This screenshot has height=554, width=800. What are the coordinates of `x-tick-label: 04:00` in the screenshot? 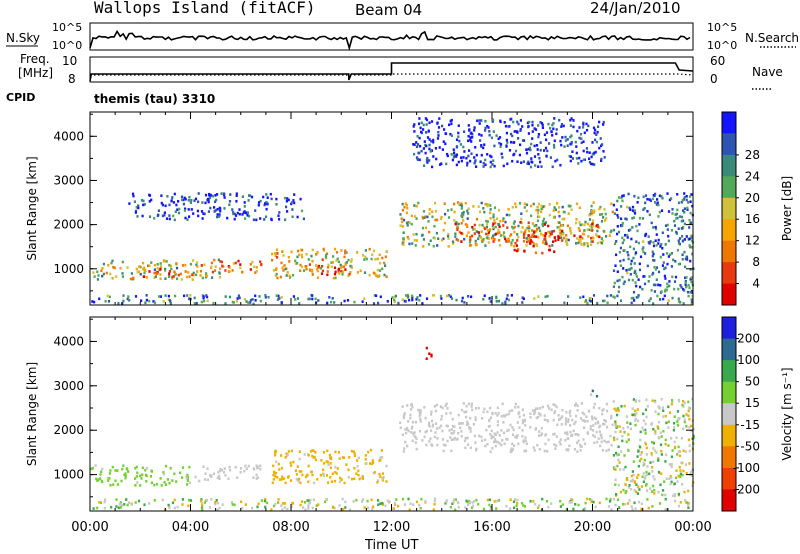 It's located at (190, 527).